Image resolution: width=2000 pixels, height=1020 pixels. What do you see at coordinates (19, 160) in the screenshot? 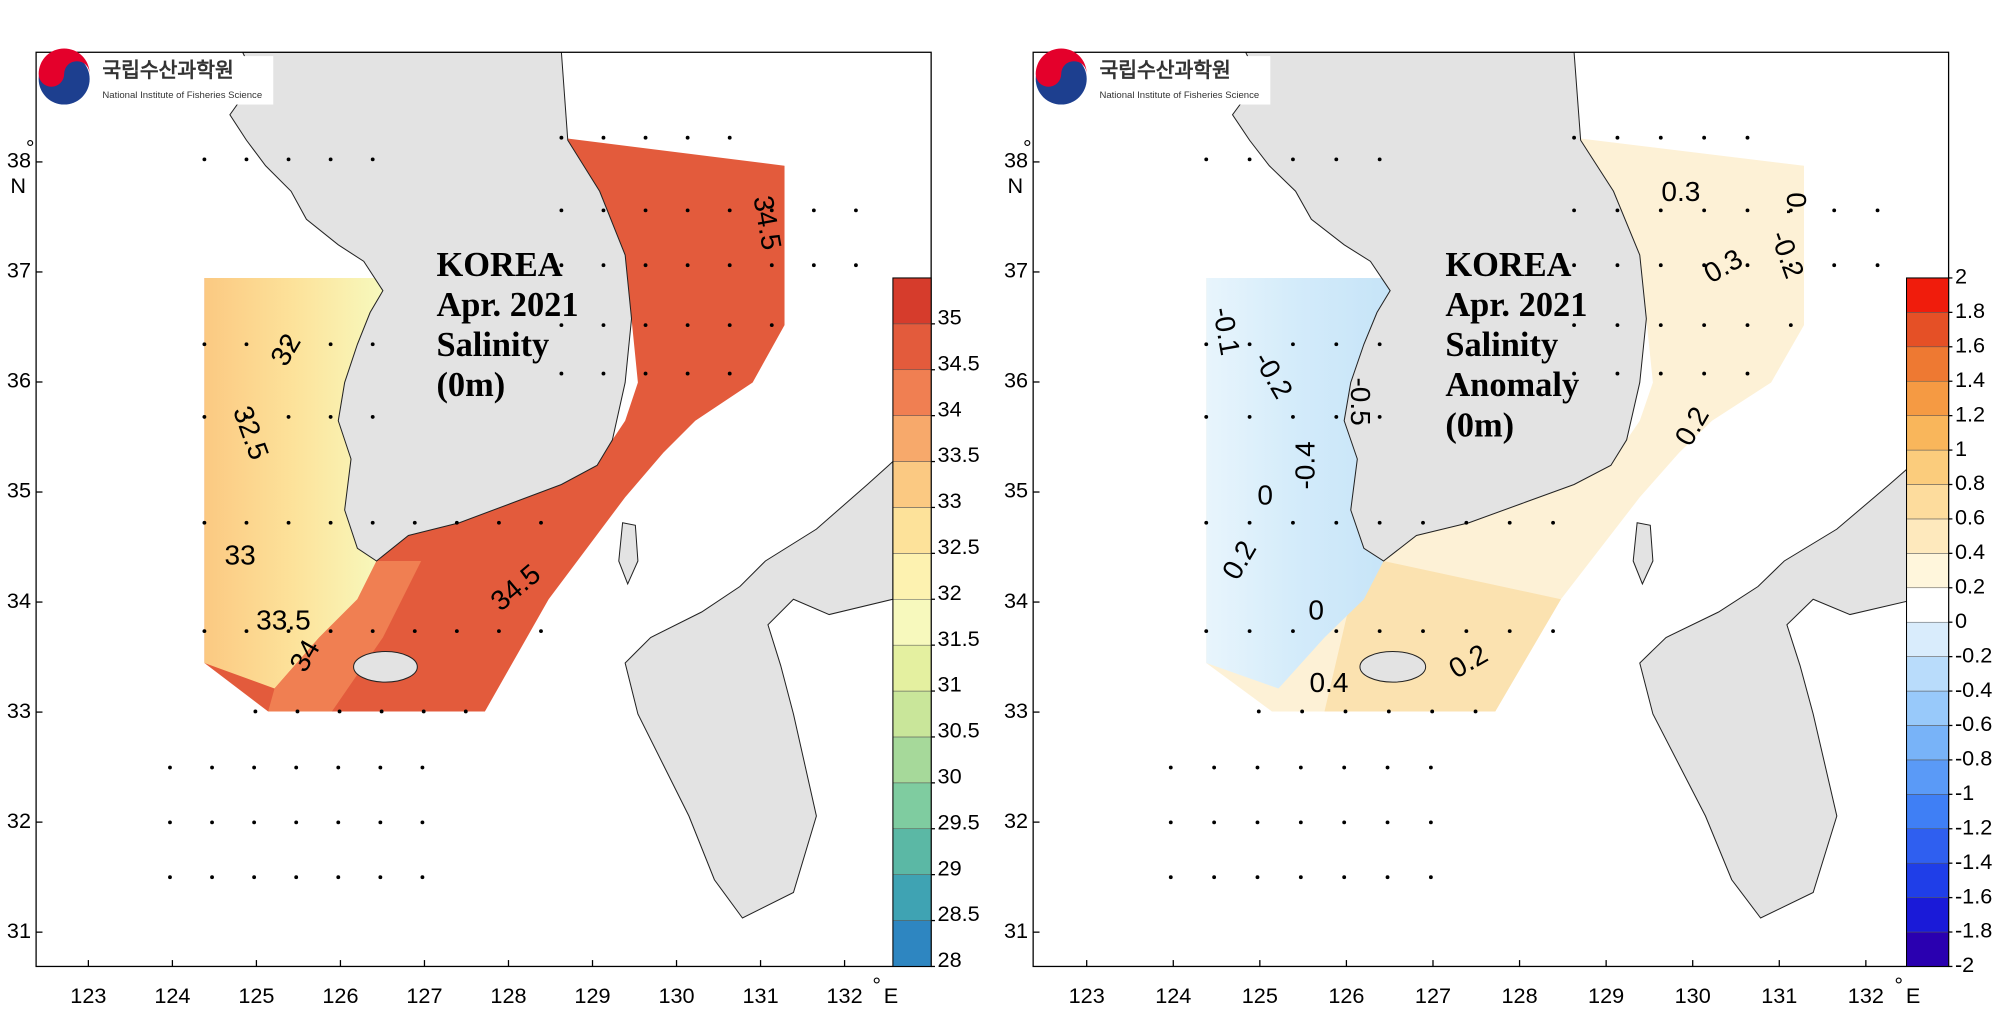
I see `y-tick-label: 38` at bounding box center [19, 160].